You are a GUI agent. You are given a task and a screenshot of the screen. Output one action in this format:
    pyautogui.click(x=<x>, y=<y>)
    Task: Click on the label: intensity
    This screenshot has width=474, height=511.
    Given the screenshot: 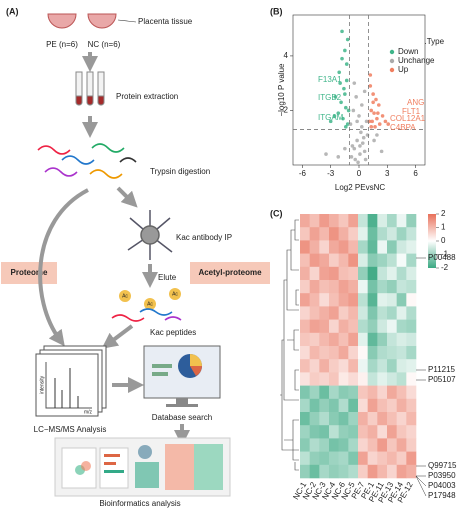 What is the action you would take?
    pyautogui.click(x=42, y=384)
    